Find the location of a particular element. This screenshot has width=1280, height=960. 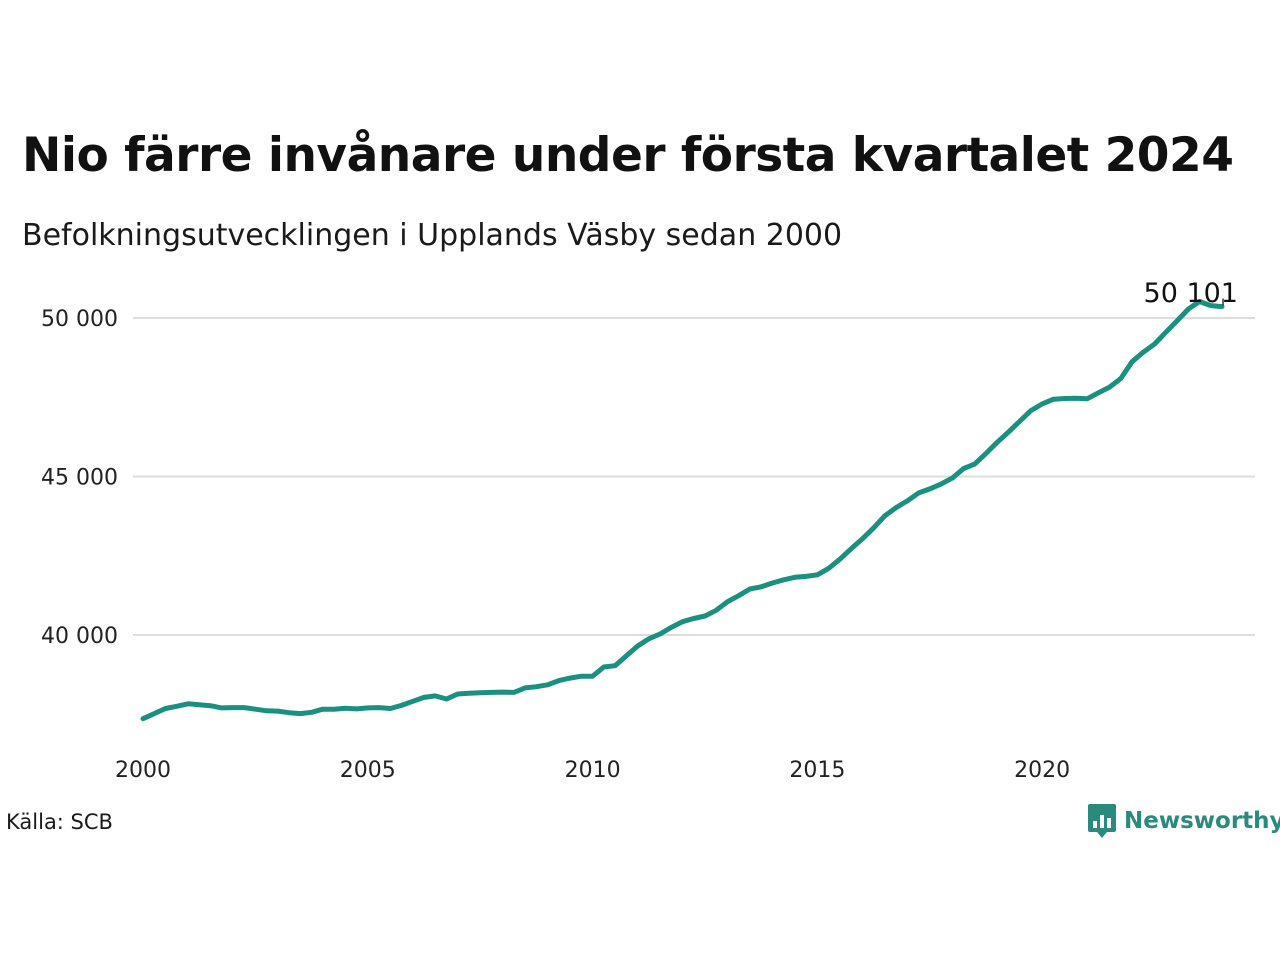

newsworthy-chart-icon is located at coordinates (1102, 821).